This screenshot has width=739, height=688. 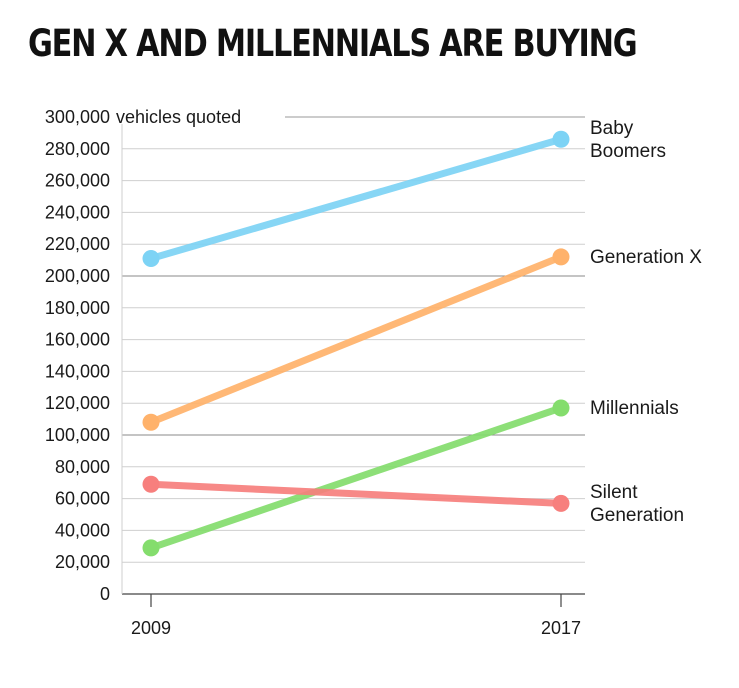 What do you see at coordinates (628, 151) in the screenshot?
I see `series-label: Boomers` at bounding box center [628, 151].